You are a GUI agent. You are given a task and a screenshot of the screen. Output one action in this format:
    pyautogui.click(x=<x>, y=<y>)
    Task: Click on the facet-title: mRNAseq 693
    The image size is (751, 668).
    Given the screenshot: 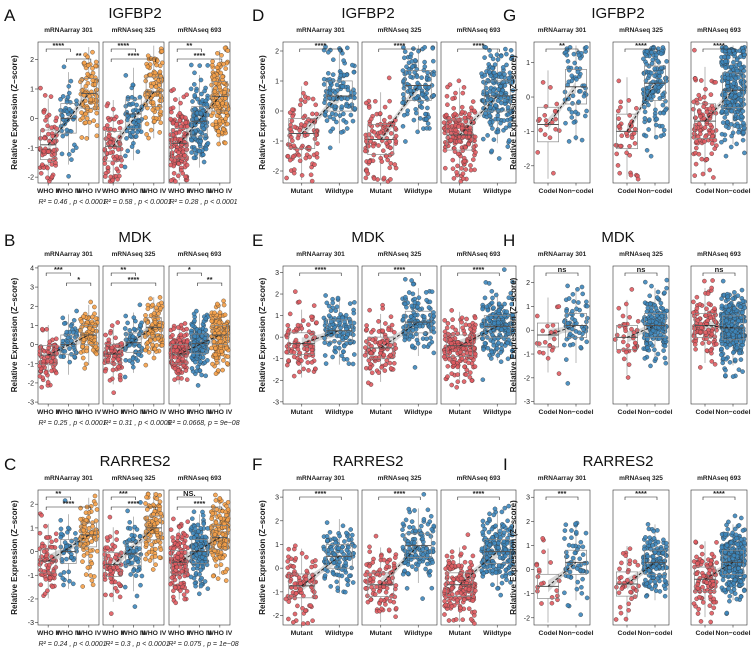 What is the action you would take?
    pyautogui.click(x=200, y=30)
    